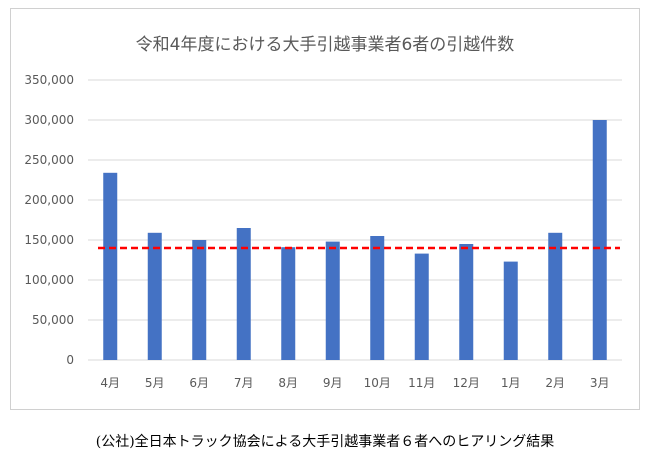  Describe the element at coordinates (333, 383) in the screenshot. I see `x-tick-label: 9月` at that location.